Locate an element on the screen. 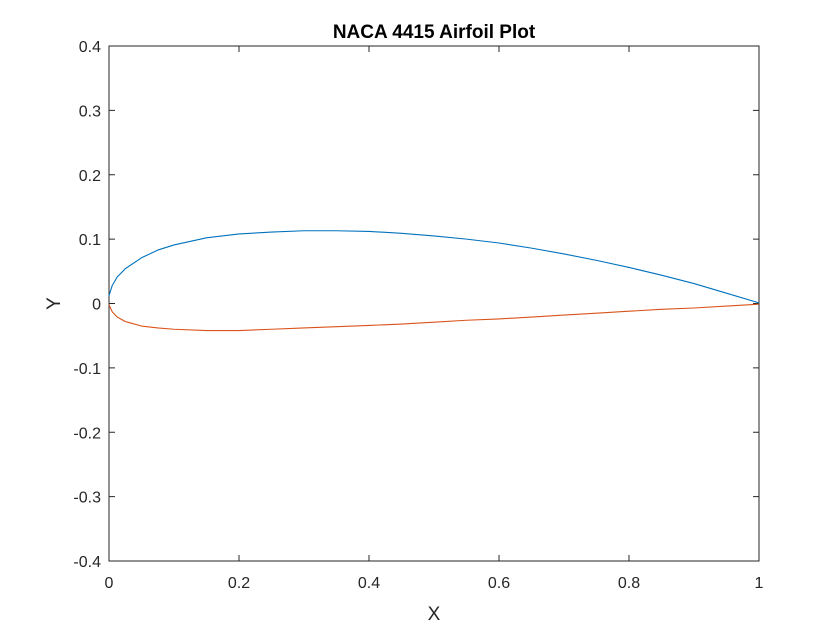 The image size is (840, 630). upper-surface-line is located at coordinates (434, 267).